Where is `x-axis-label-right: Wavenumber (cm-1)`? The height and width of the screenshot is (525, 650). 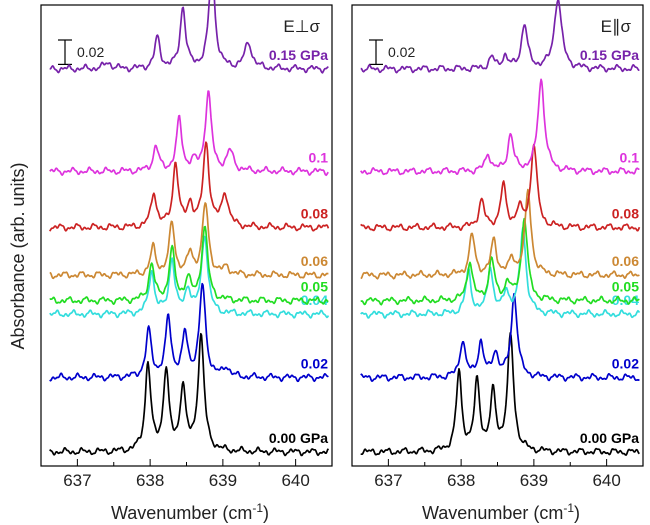 x-axis-label-right: Wavenumber (cm-1) is located at coordinates (501, 512).